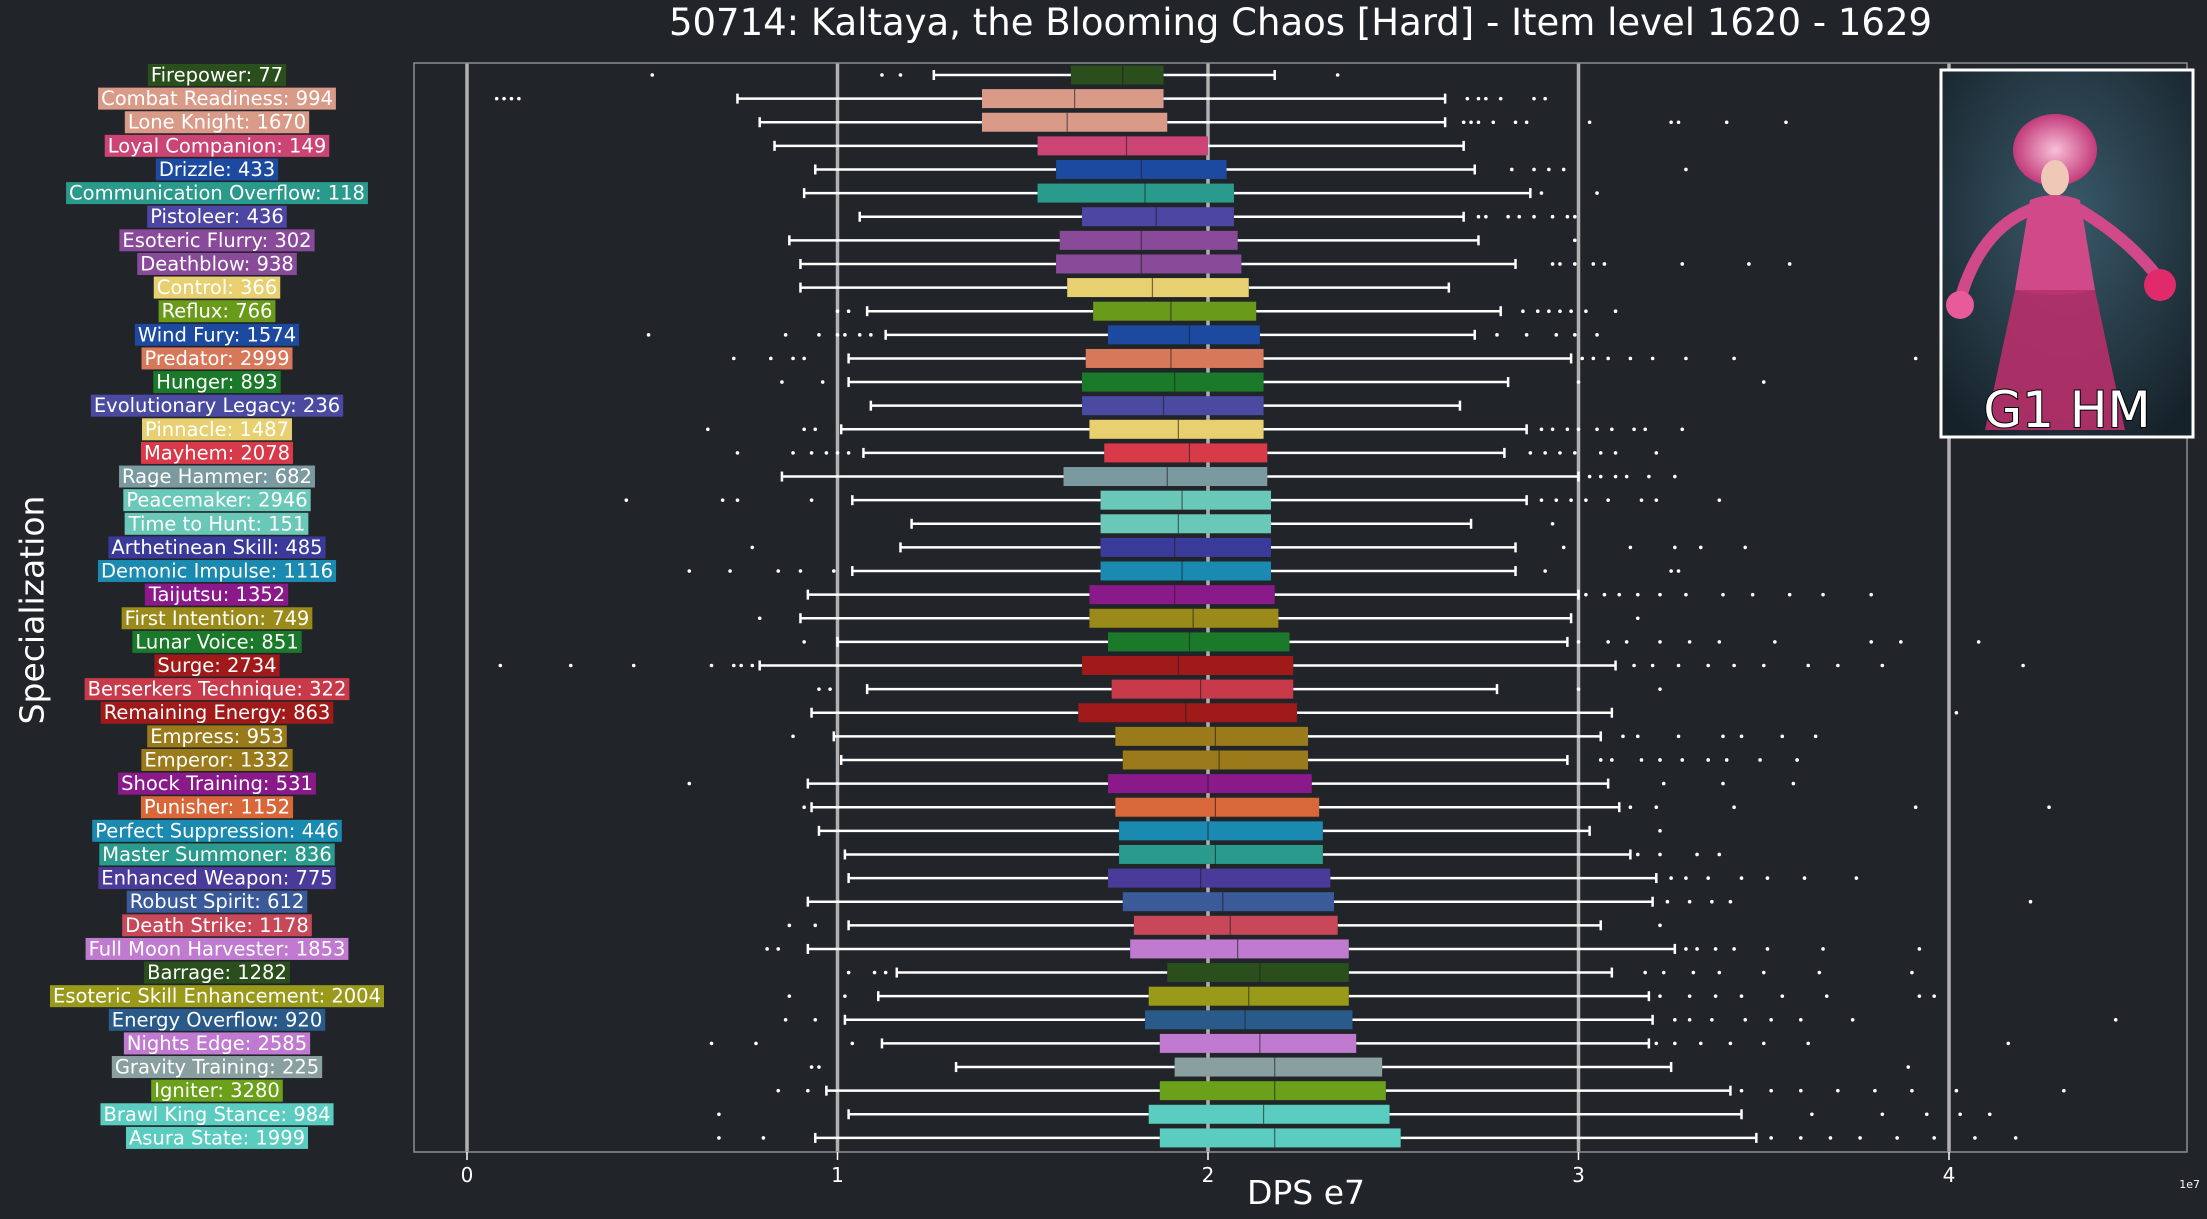 Image resolution: width=2207 pixels, height=1219 pixels. What do you see at coordinates (217, 948) in the screenshot?
I see `category-label-text: Full Moon Harvester: 1853` at bounding box center [217, 948].